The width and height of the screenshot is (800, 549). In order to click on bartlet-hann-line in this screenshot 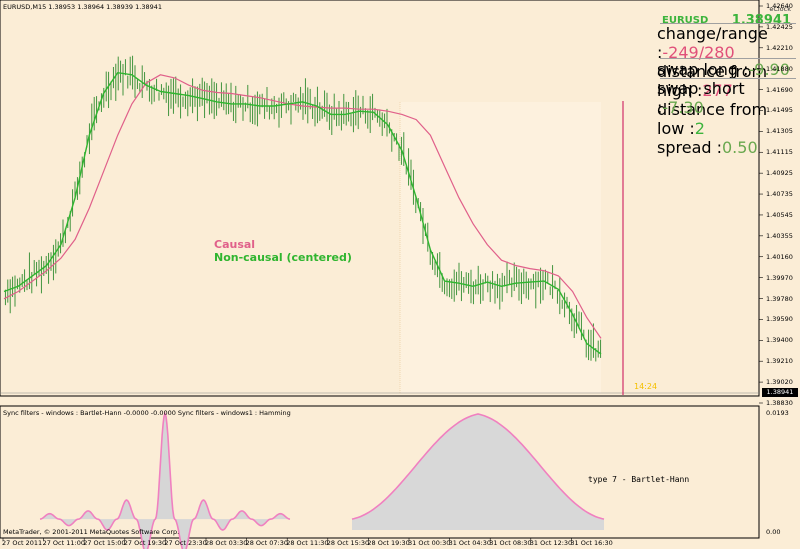, I will do `click(478, 466)`.